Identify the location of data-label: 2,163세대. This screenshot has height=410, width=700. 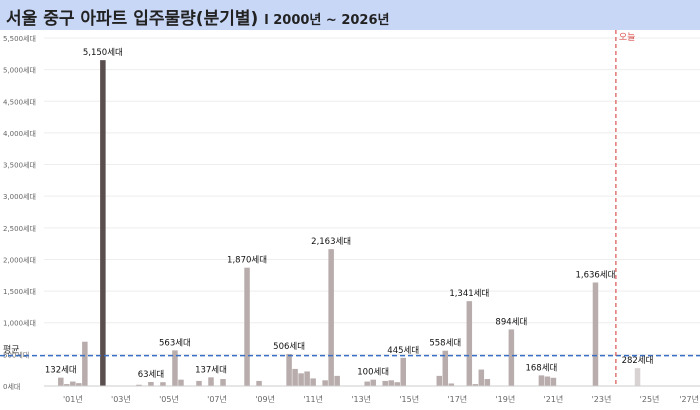
(331, 242).